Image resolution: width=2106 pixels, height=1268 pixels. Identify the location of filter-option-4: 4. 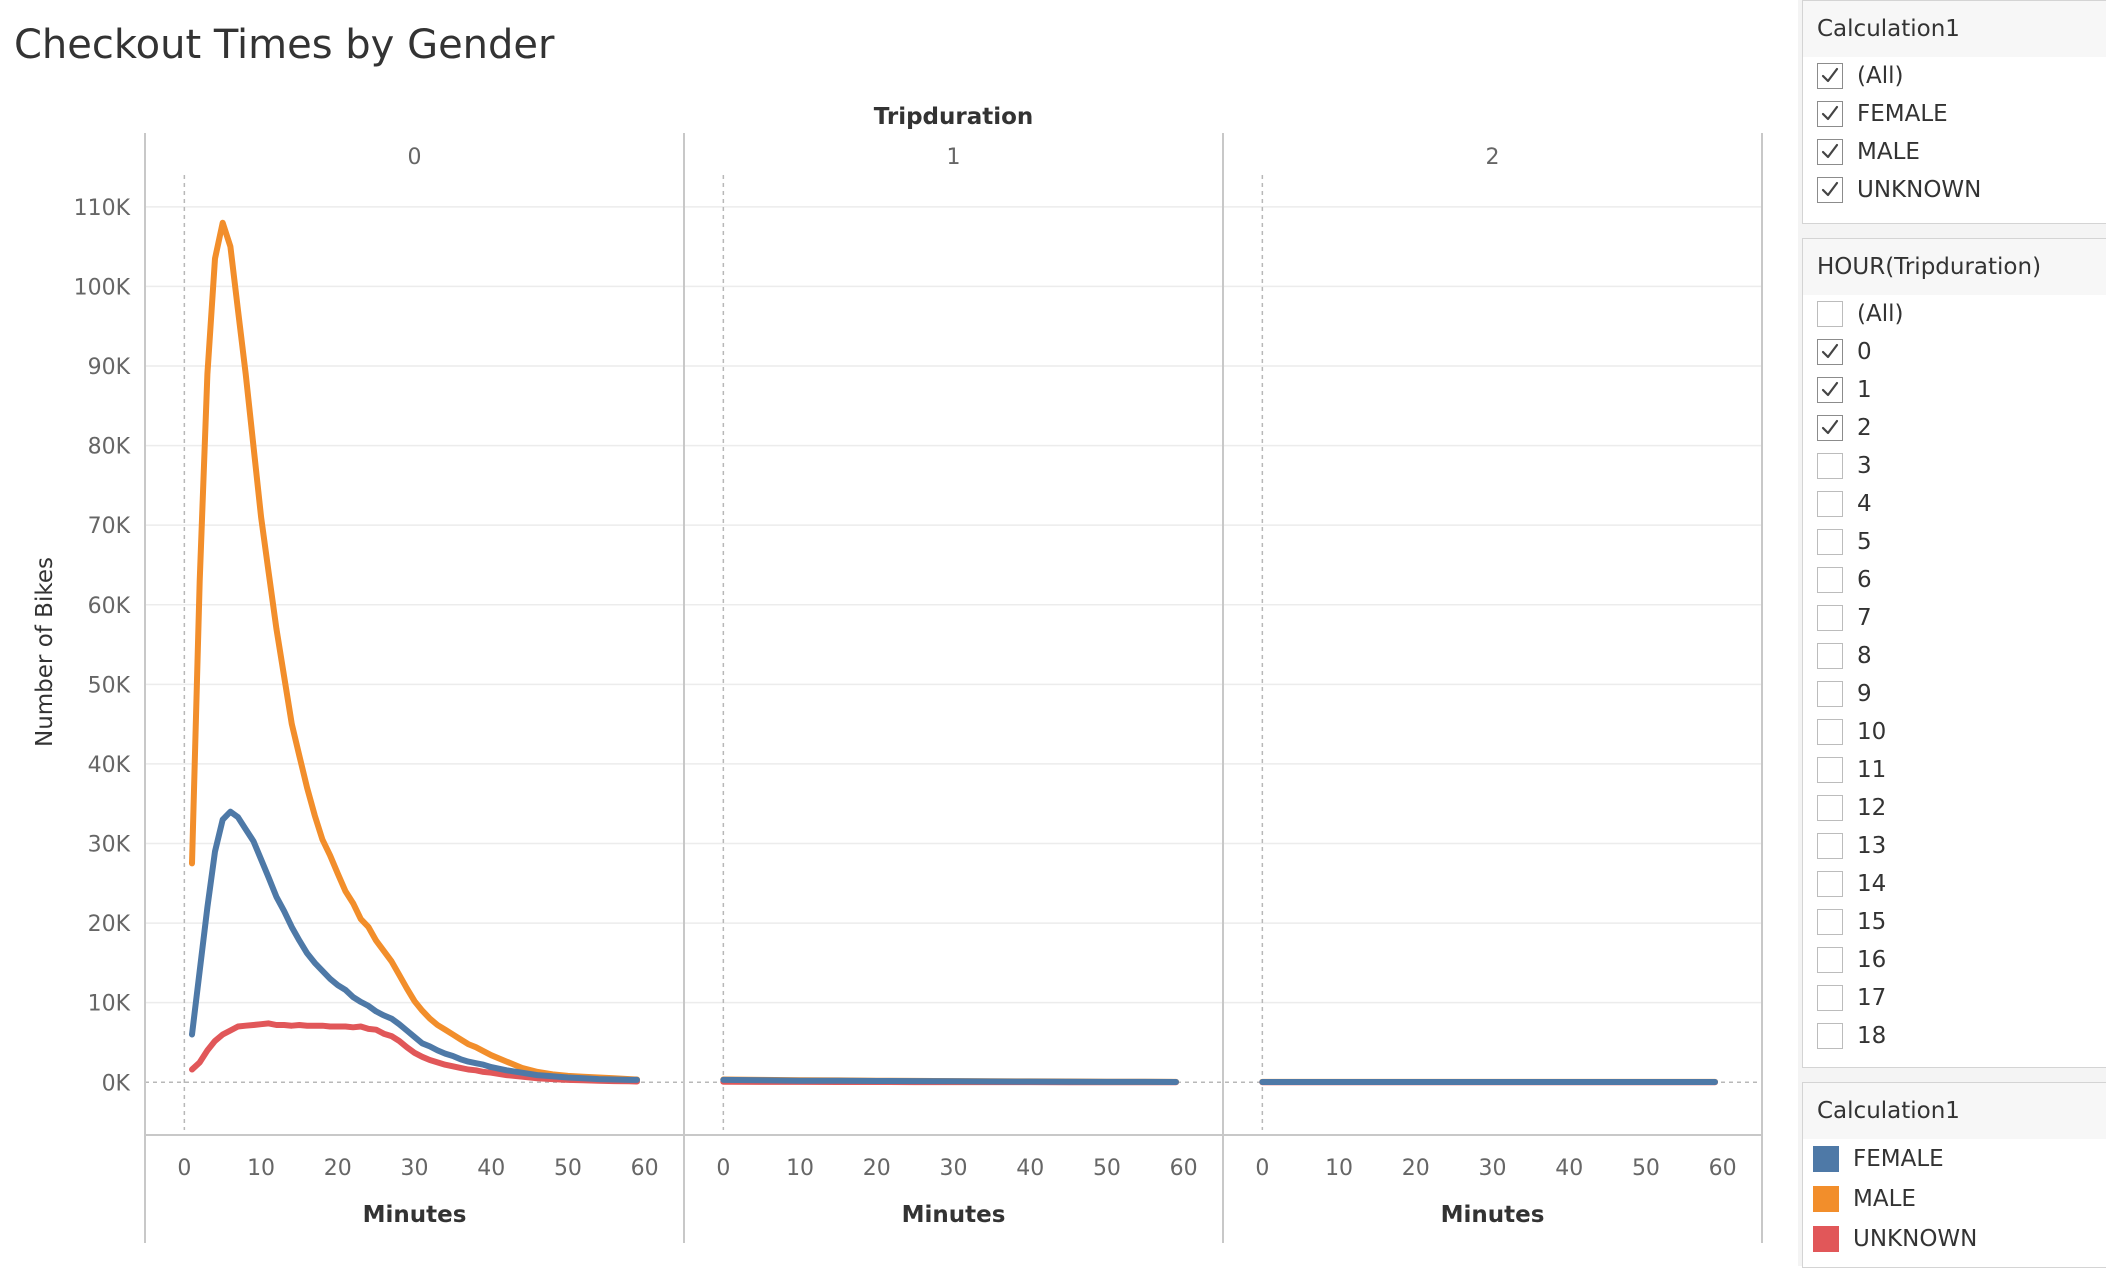
(1954, 504).